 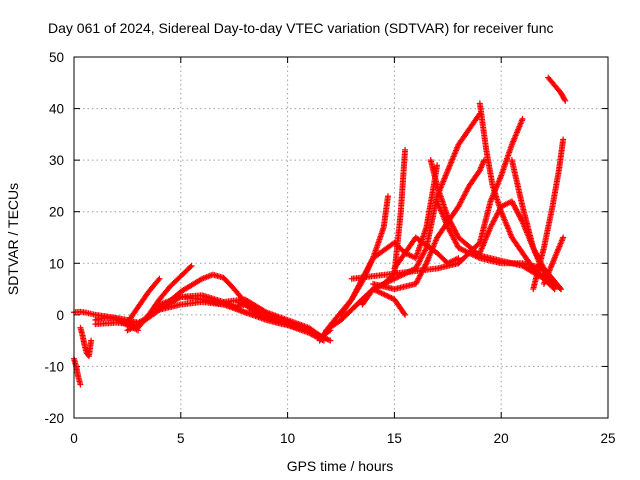 What do you see at coordinates (54, 418) in the screenshot?
I see `y-tick-label: -20` at bounding box center [54, 418].